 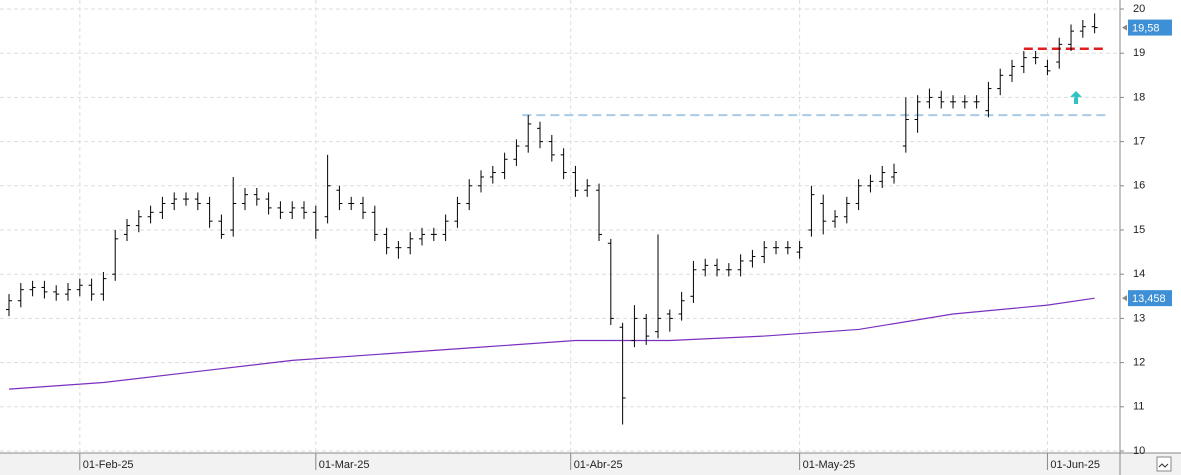 What do you see at coordinates (108, 465) in the screenshot?
I see `x-tick-label: 01-Feb-25` at bounding box center [108, 465].